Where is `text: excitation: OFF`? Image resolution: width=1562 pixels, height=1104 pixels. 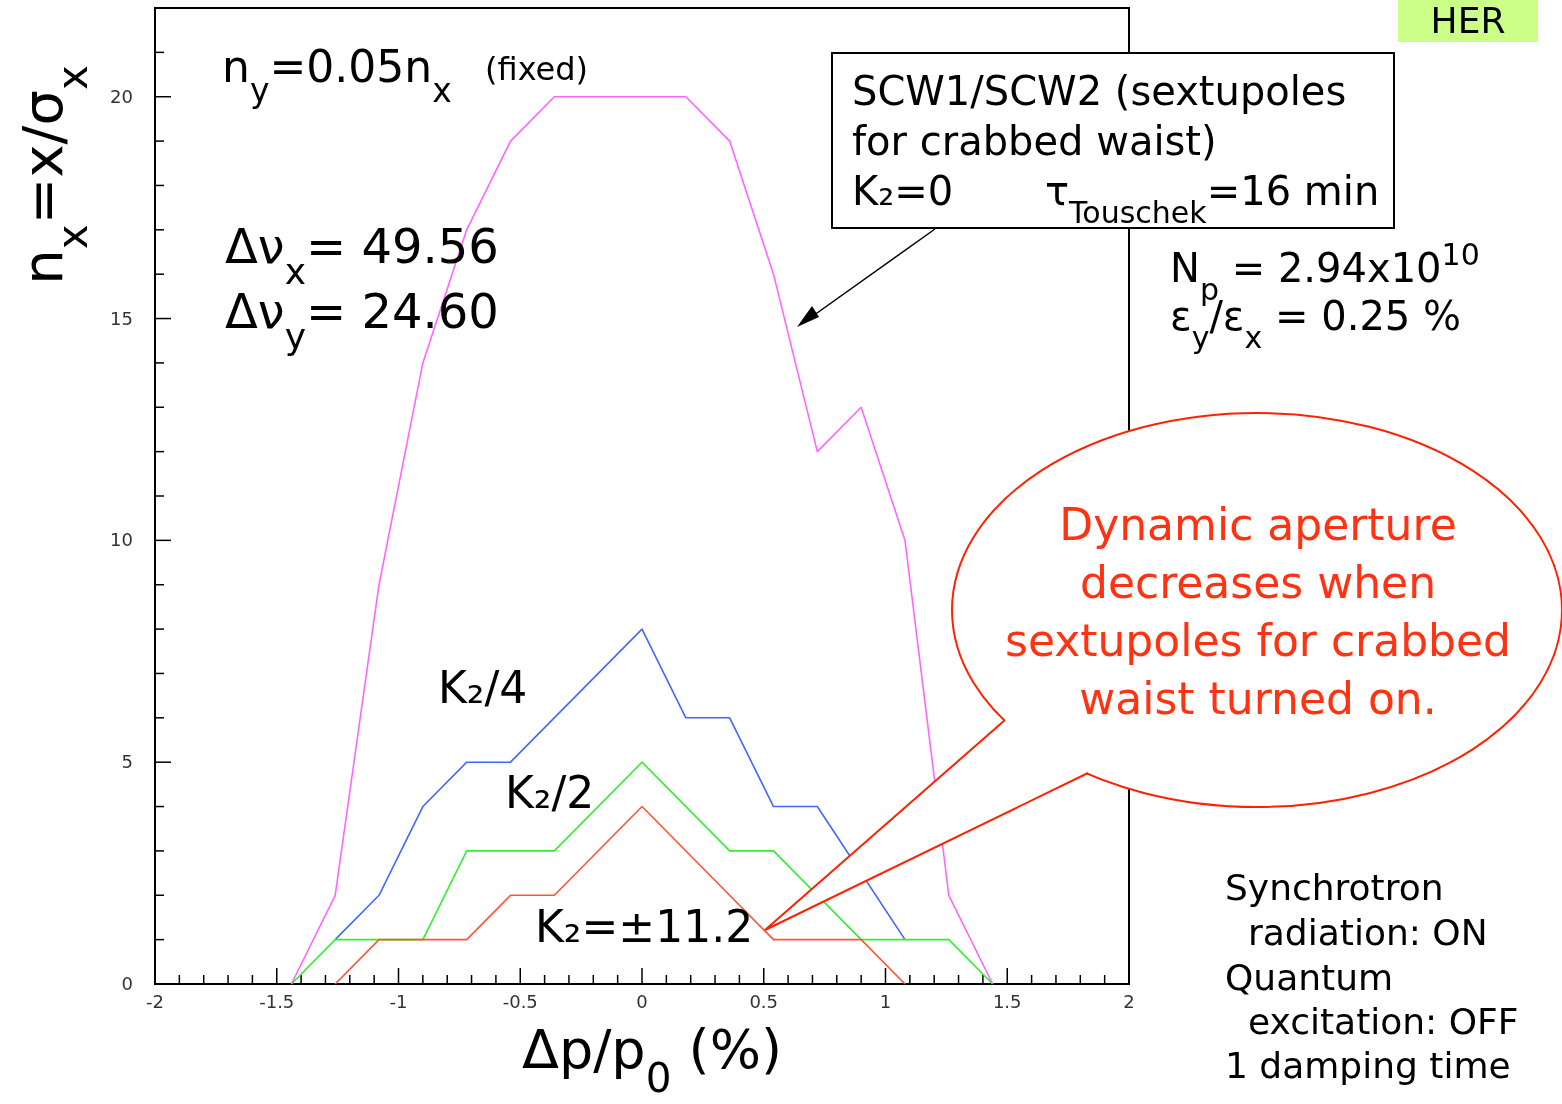 text: excitation: OFF is located at coordinates (1383, 1021).